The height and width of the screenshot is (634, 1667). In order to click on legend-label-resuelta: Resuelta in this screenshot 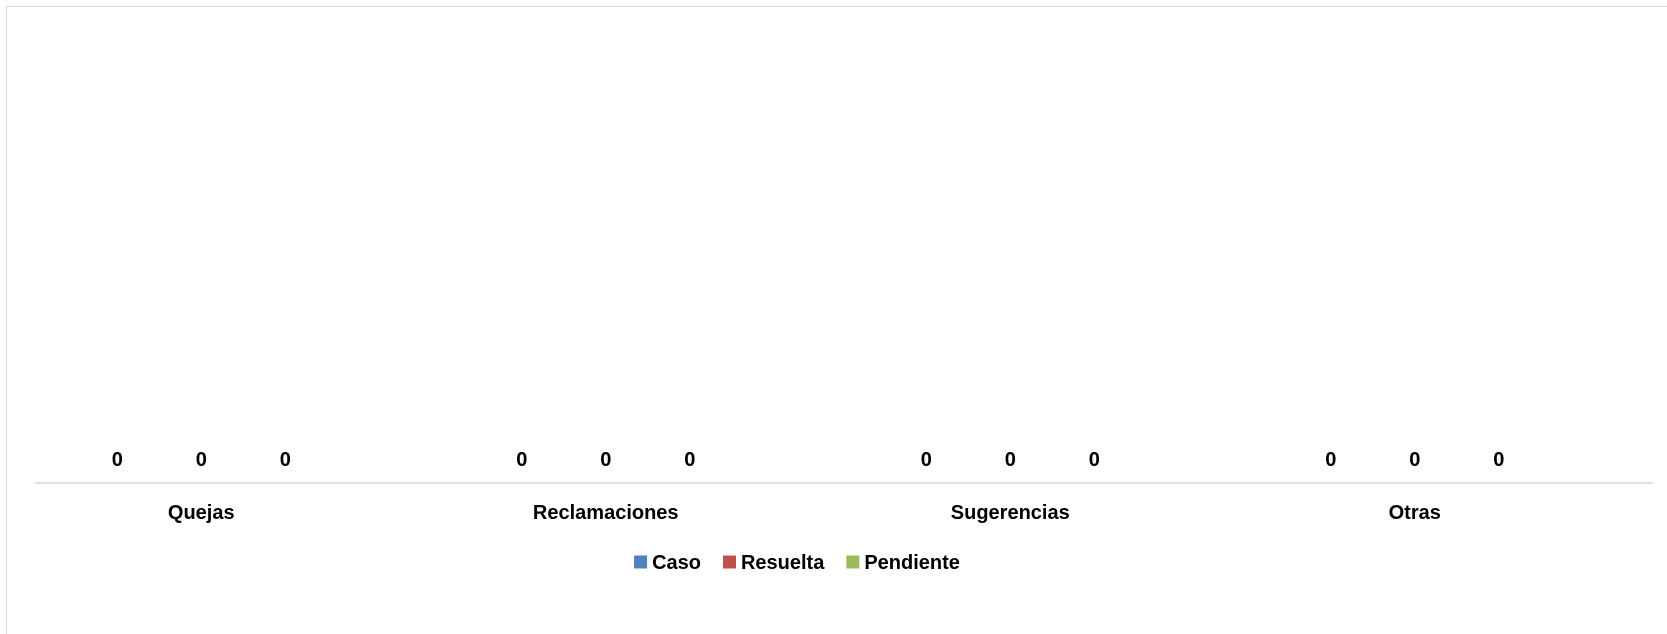, I will do `click(783, 563)`.